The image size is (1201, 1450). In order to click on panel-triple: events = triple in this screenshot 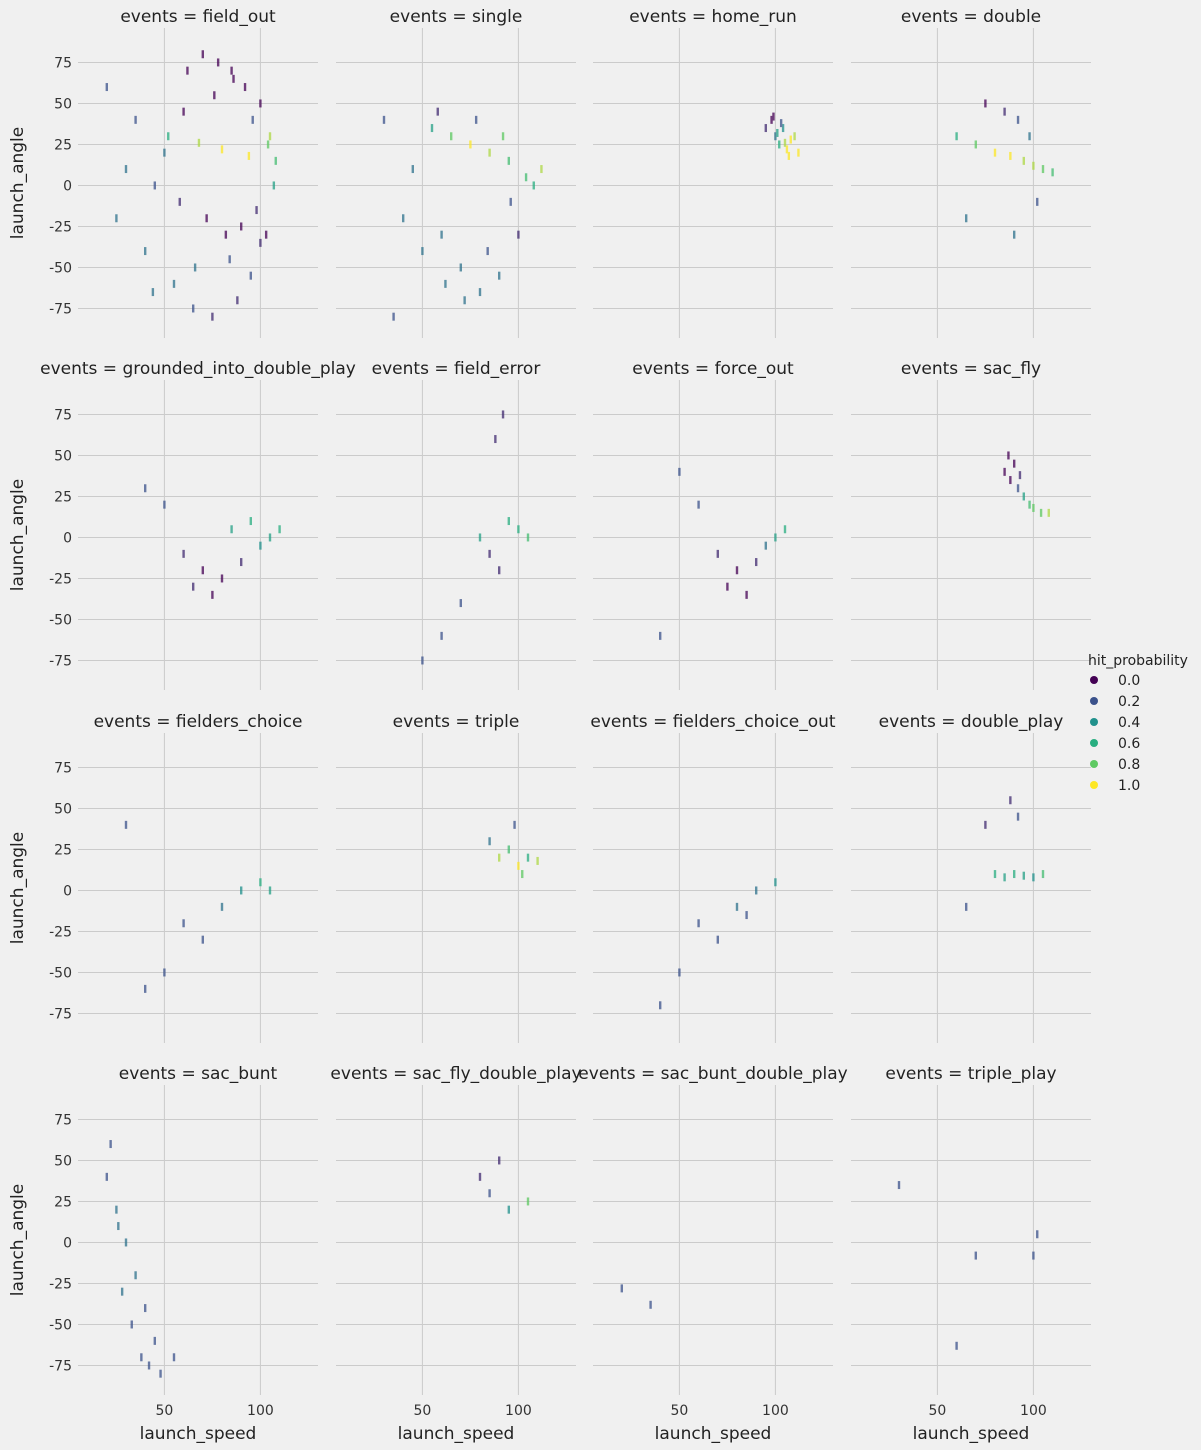, I will do `click(456, 877)`.